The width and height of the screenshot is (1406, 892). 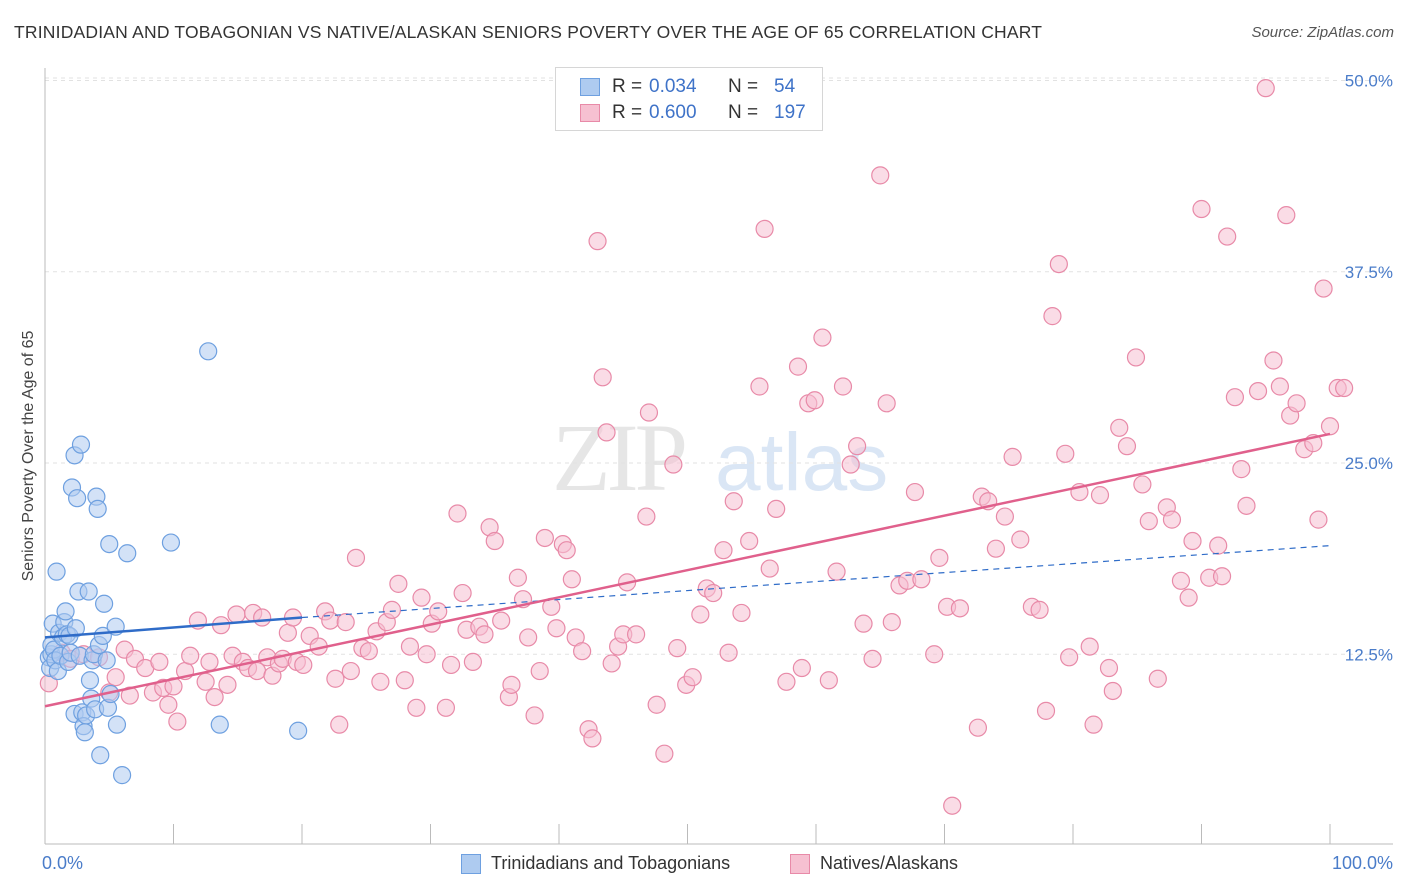 I want to click on bottom-legend-swatch-pink, so click(x=800, y=864).